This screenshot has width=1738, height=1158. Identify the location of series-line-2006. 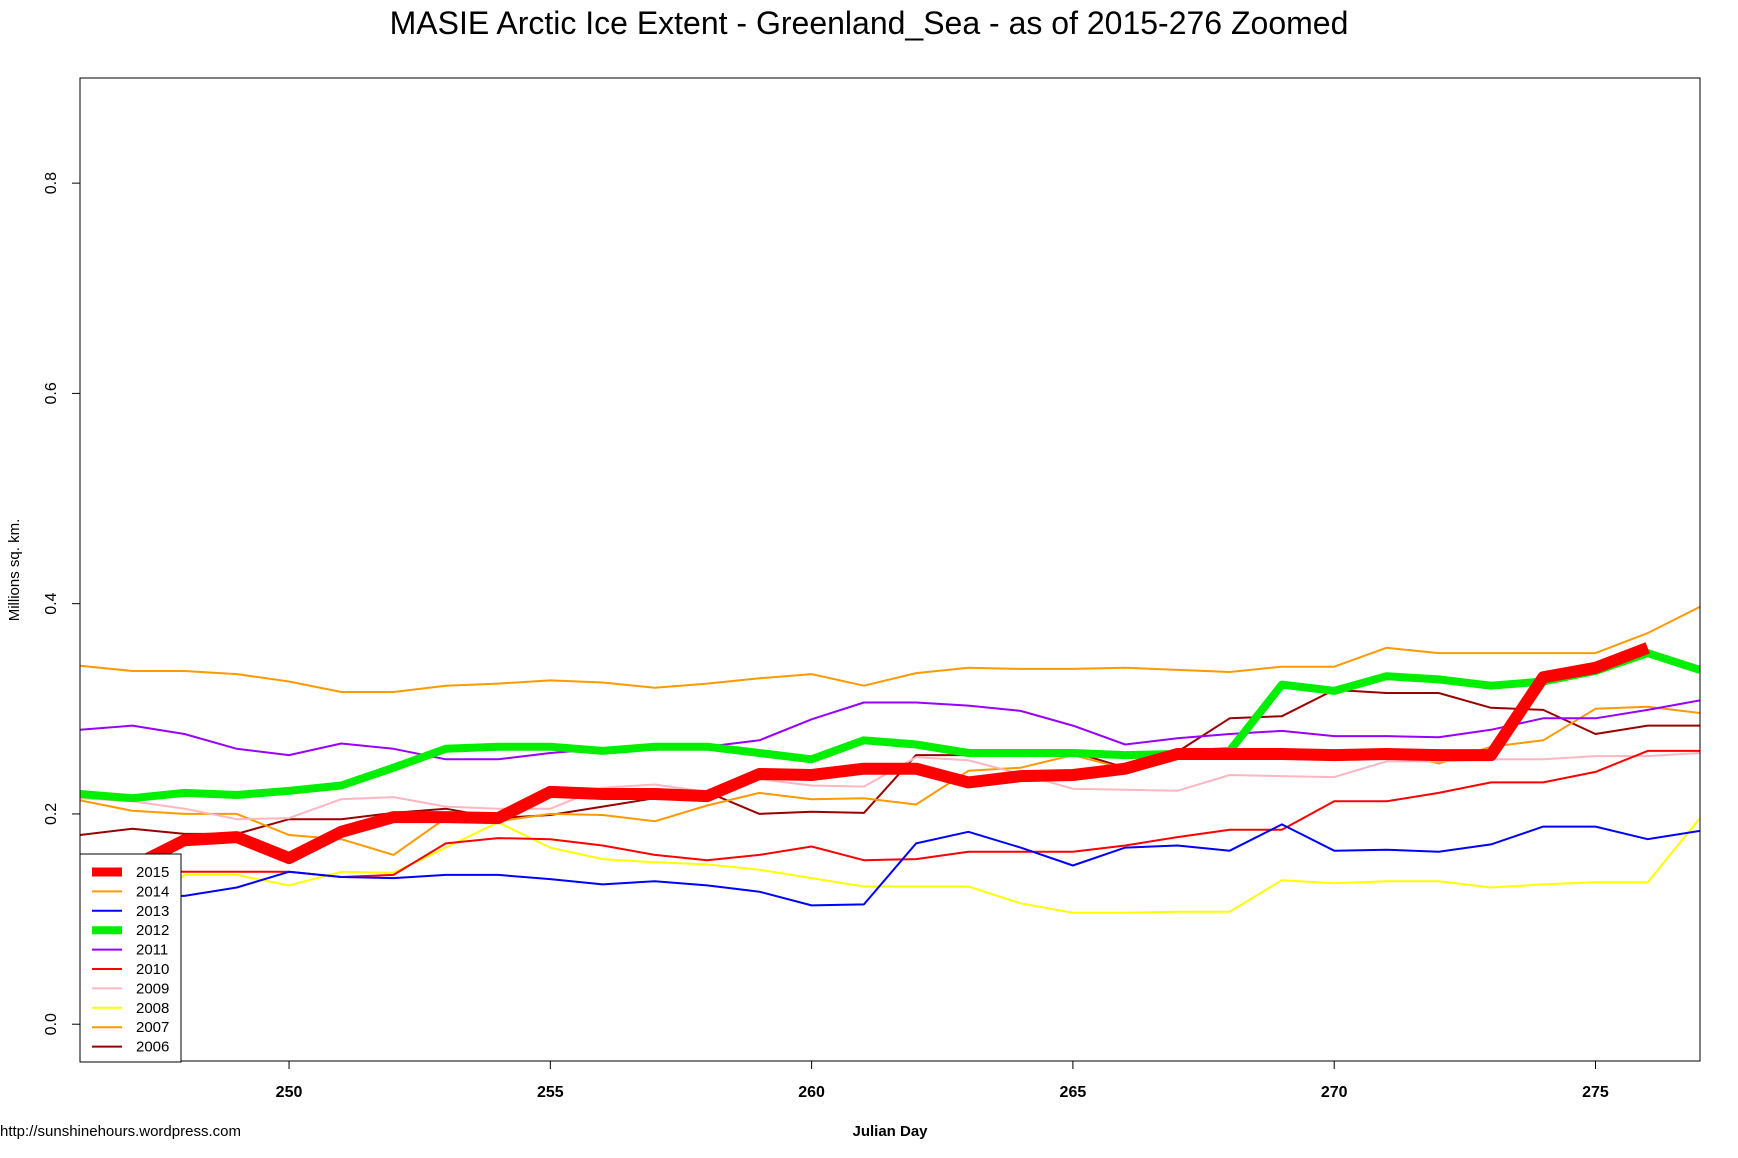
(890, 762).